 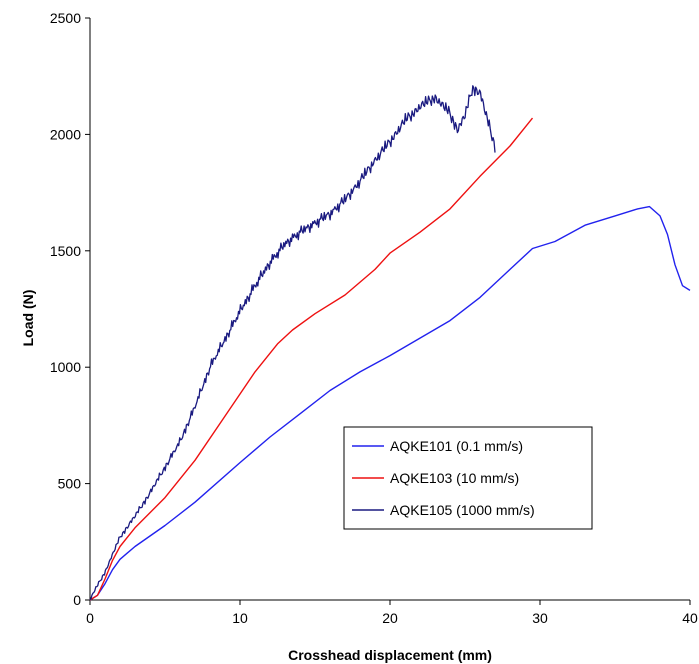 I want to click on y-axis-title: Load (N), so click(x=28, y=318).